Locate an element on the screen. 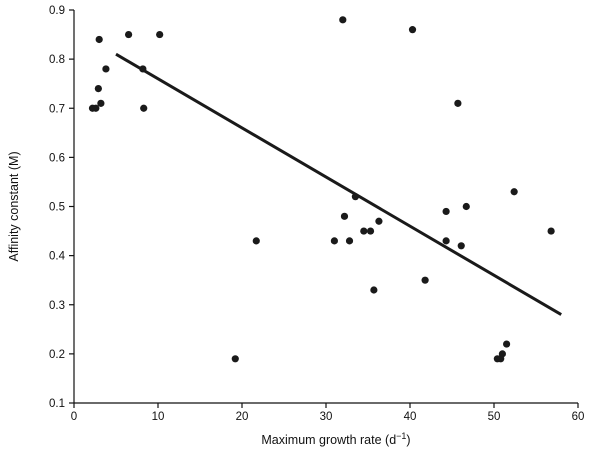 The image size is (591, 458). x-tick-label: 0 is located at coordinates (74, 417).